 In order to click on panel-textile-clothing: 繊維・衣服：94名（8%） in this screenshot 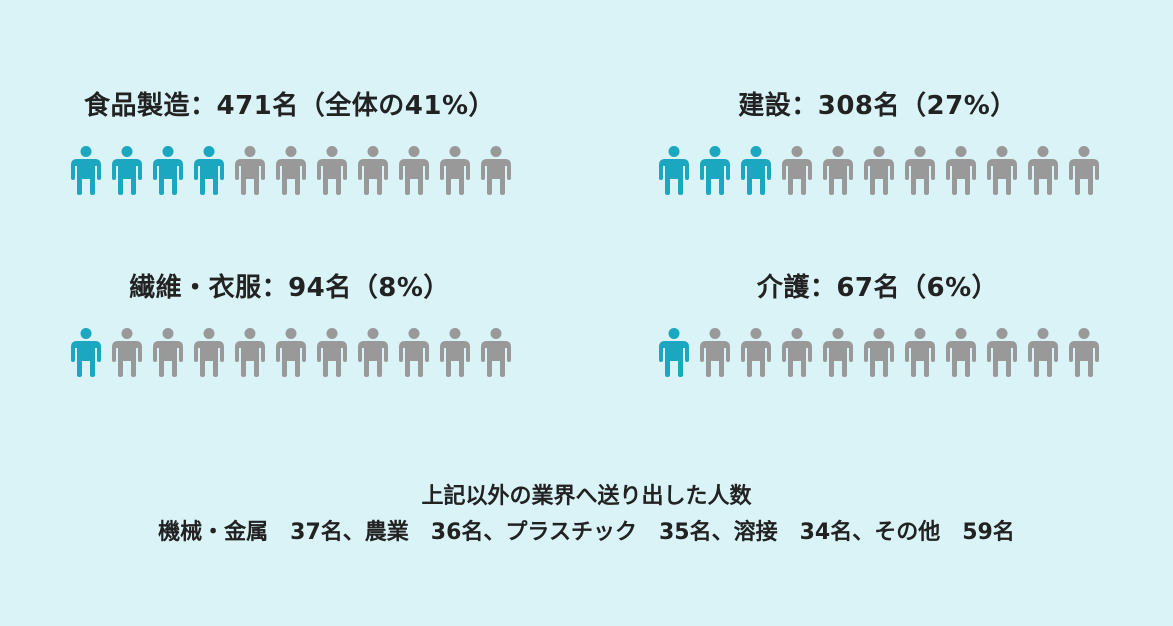, I will do `click(289, 324)`.